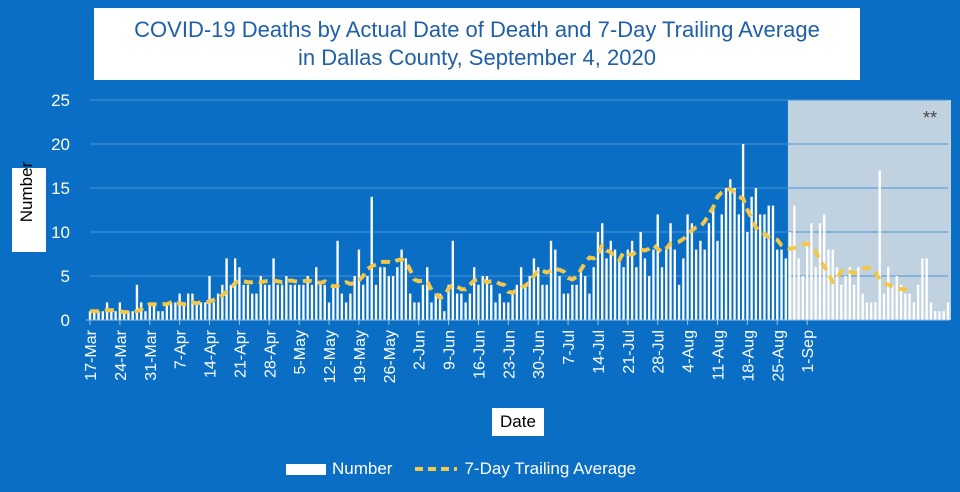  I want to click on x-tick-label-24: 1-Sep, so click(808, 351).